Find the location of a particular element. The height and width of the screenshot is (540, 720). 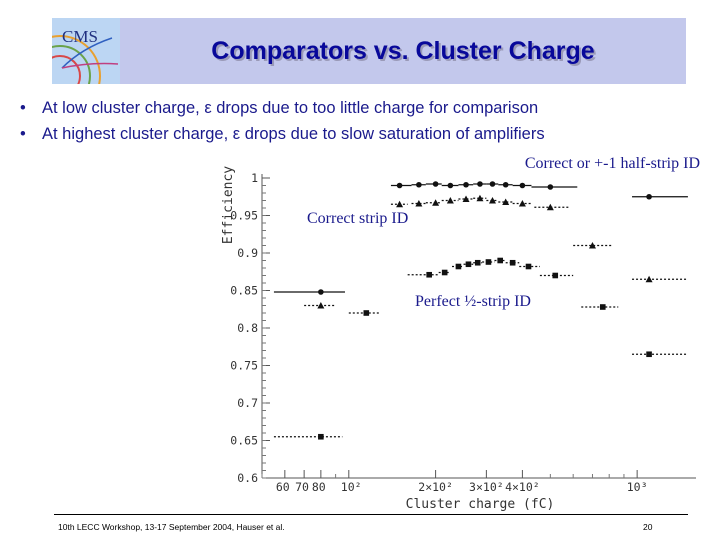

logo-text: CMS is located at coordinates (80, 36).